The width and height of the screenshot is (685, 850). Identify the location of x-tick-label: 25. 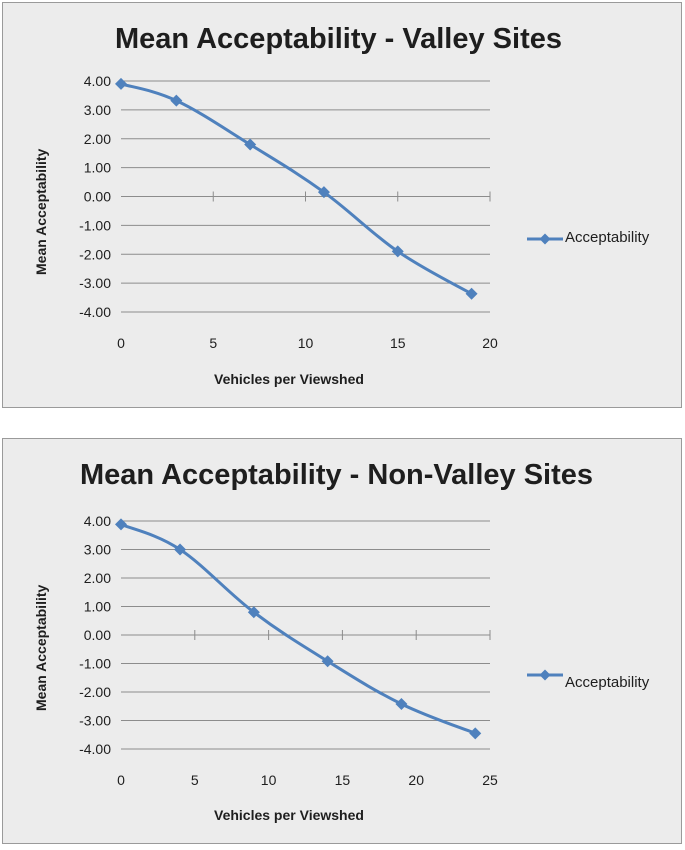
(490, 780).